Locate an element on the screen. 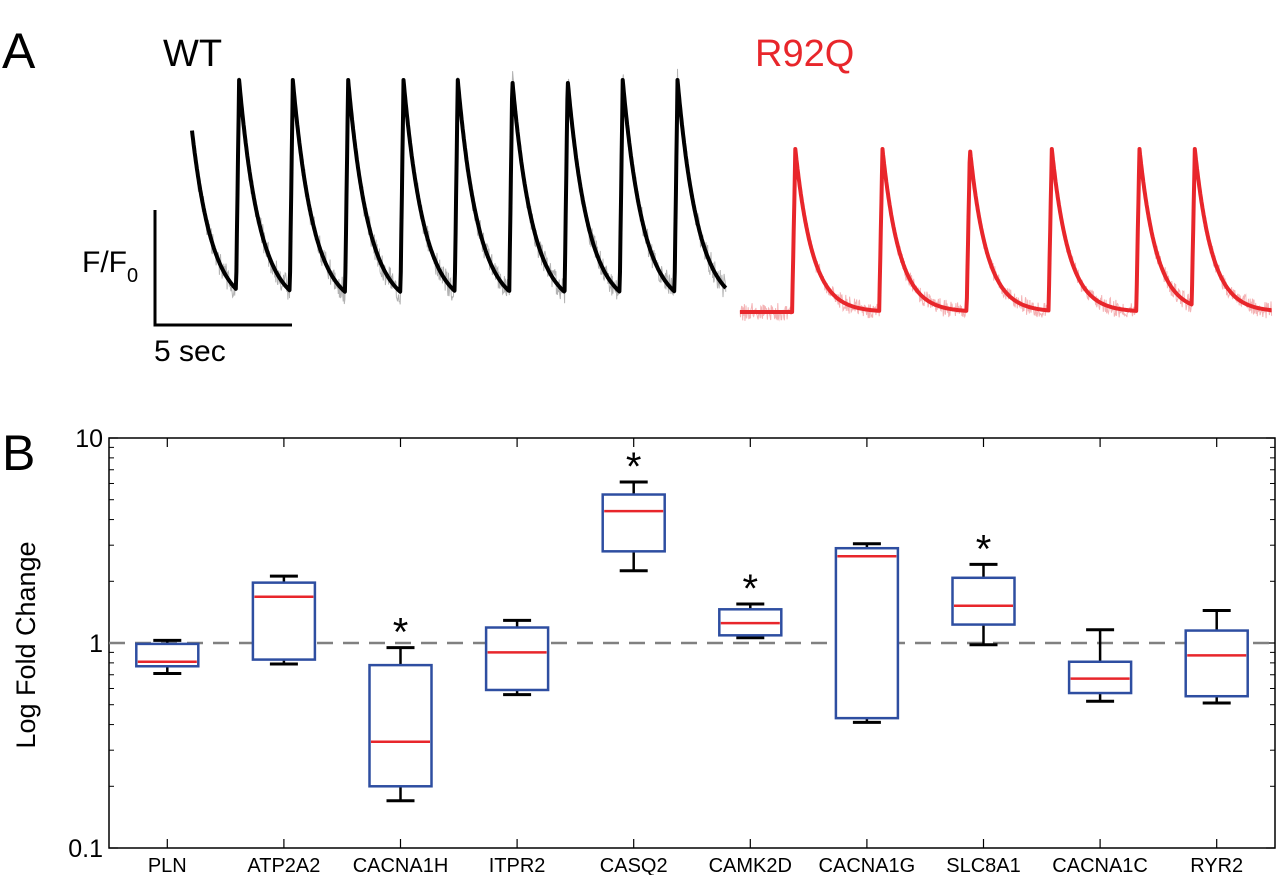  box-cacna1h: CACNA1H * is located at coordinates (401, 656).